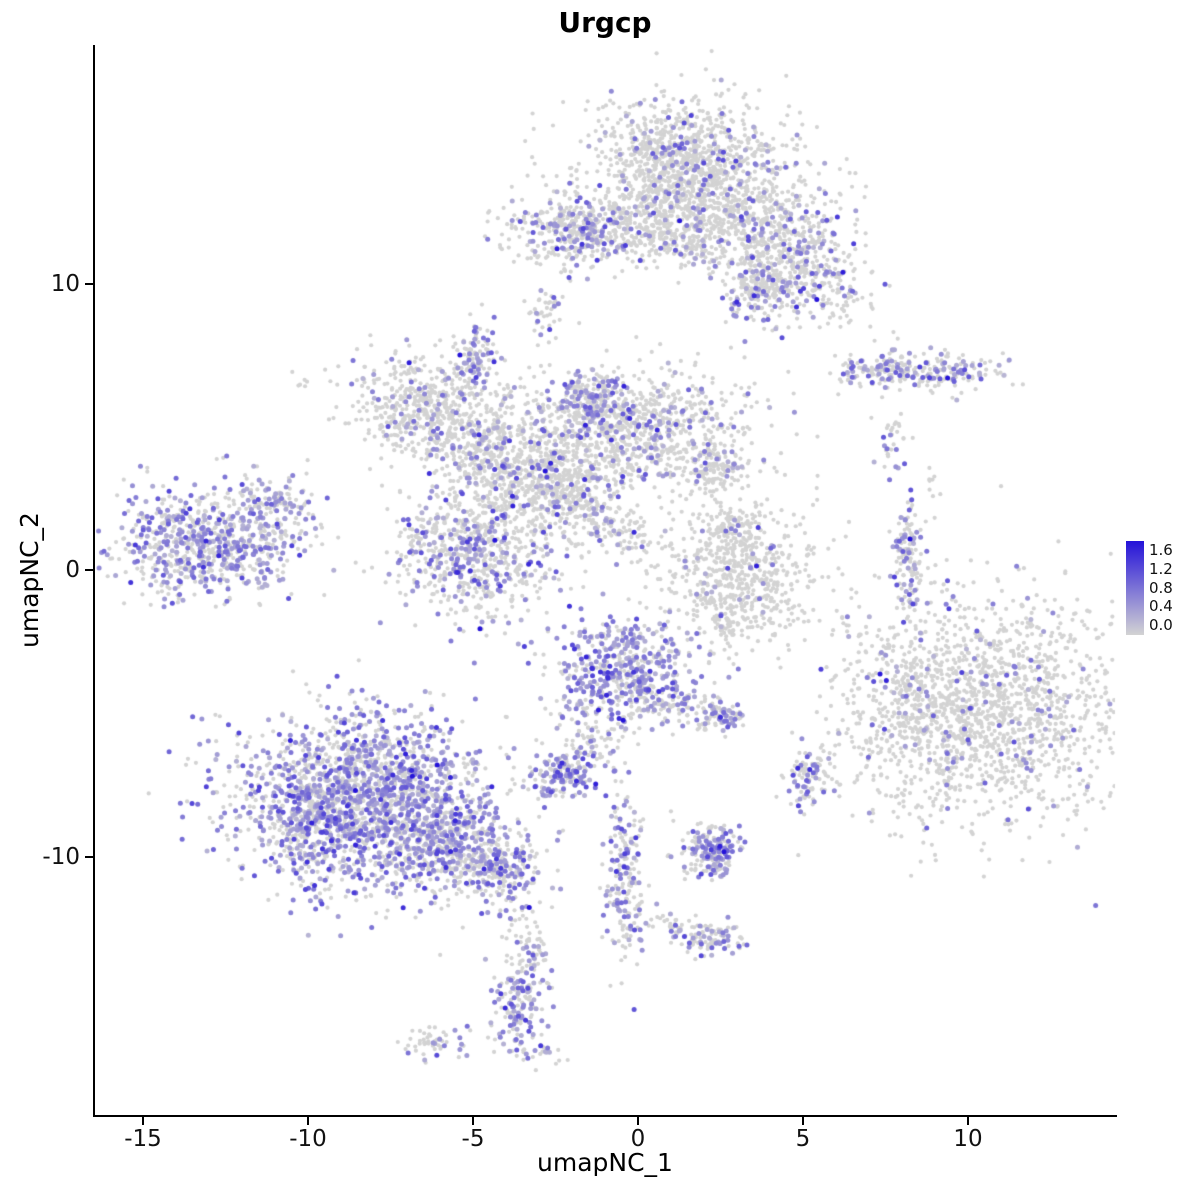 This screenshot has height=1200, width=1200. I want to click on legend-tick-label: 0.8, so click(1161, 587).